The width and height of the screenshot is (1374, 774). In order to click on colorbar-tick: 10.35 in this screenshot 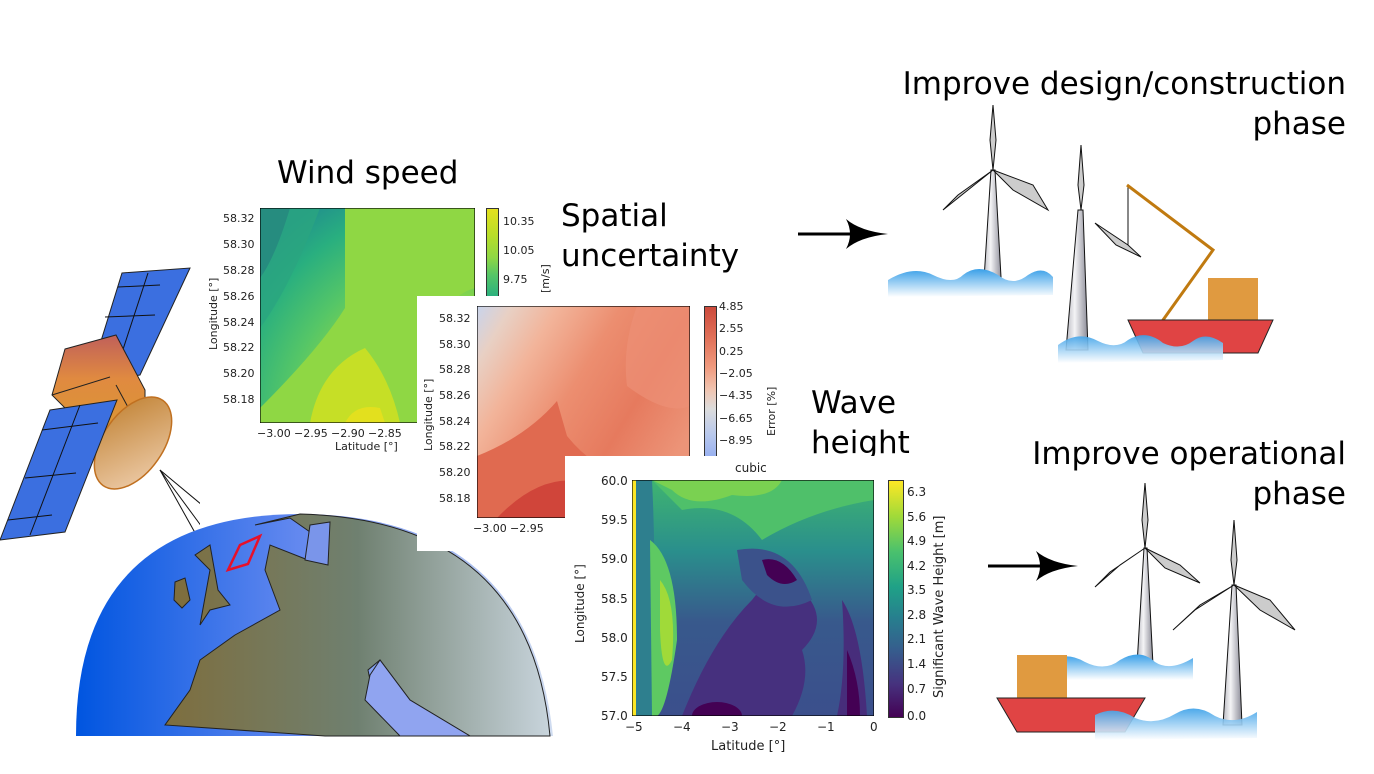, I will do `click(519, 221)`.